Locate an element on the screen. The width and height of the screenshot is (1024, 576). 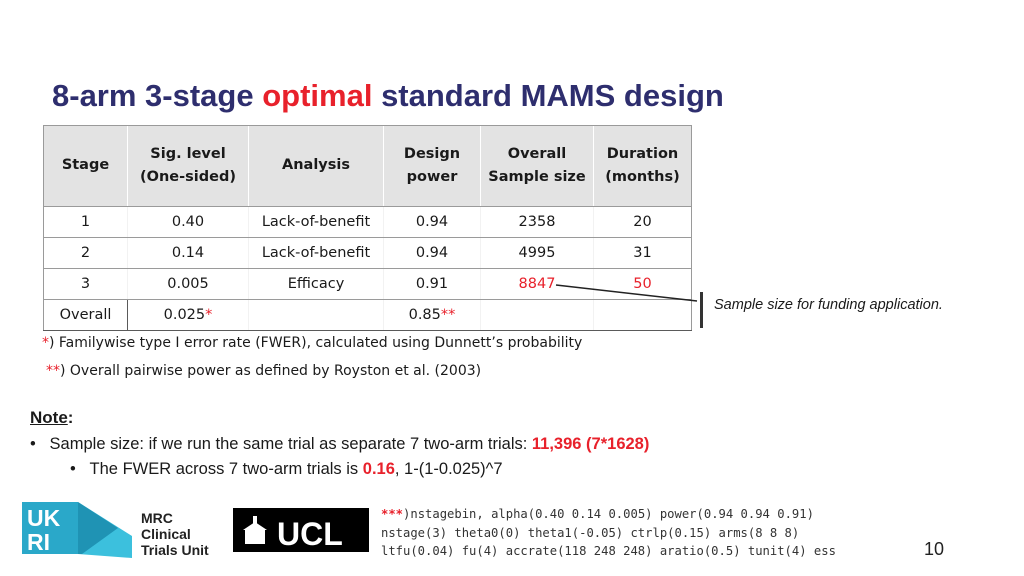
ukri-logo: UK RI is located at coordinates (77, 530).